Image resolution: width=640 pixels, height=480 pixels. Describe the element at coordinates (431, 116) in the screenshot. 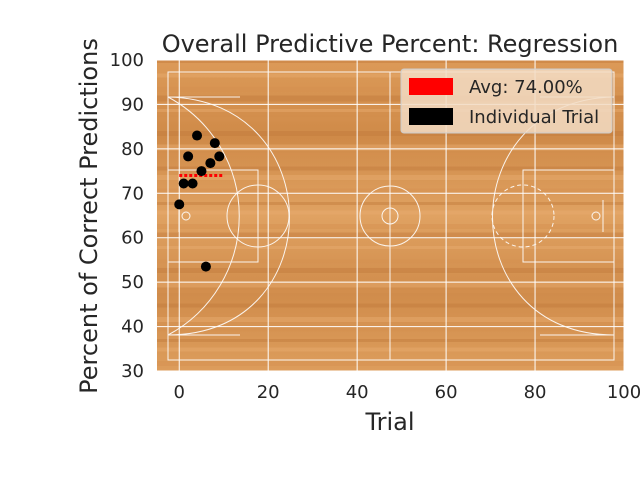

I see `legend-trial-swatch` at that location.